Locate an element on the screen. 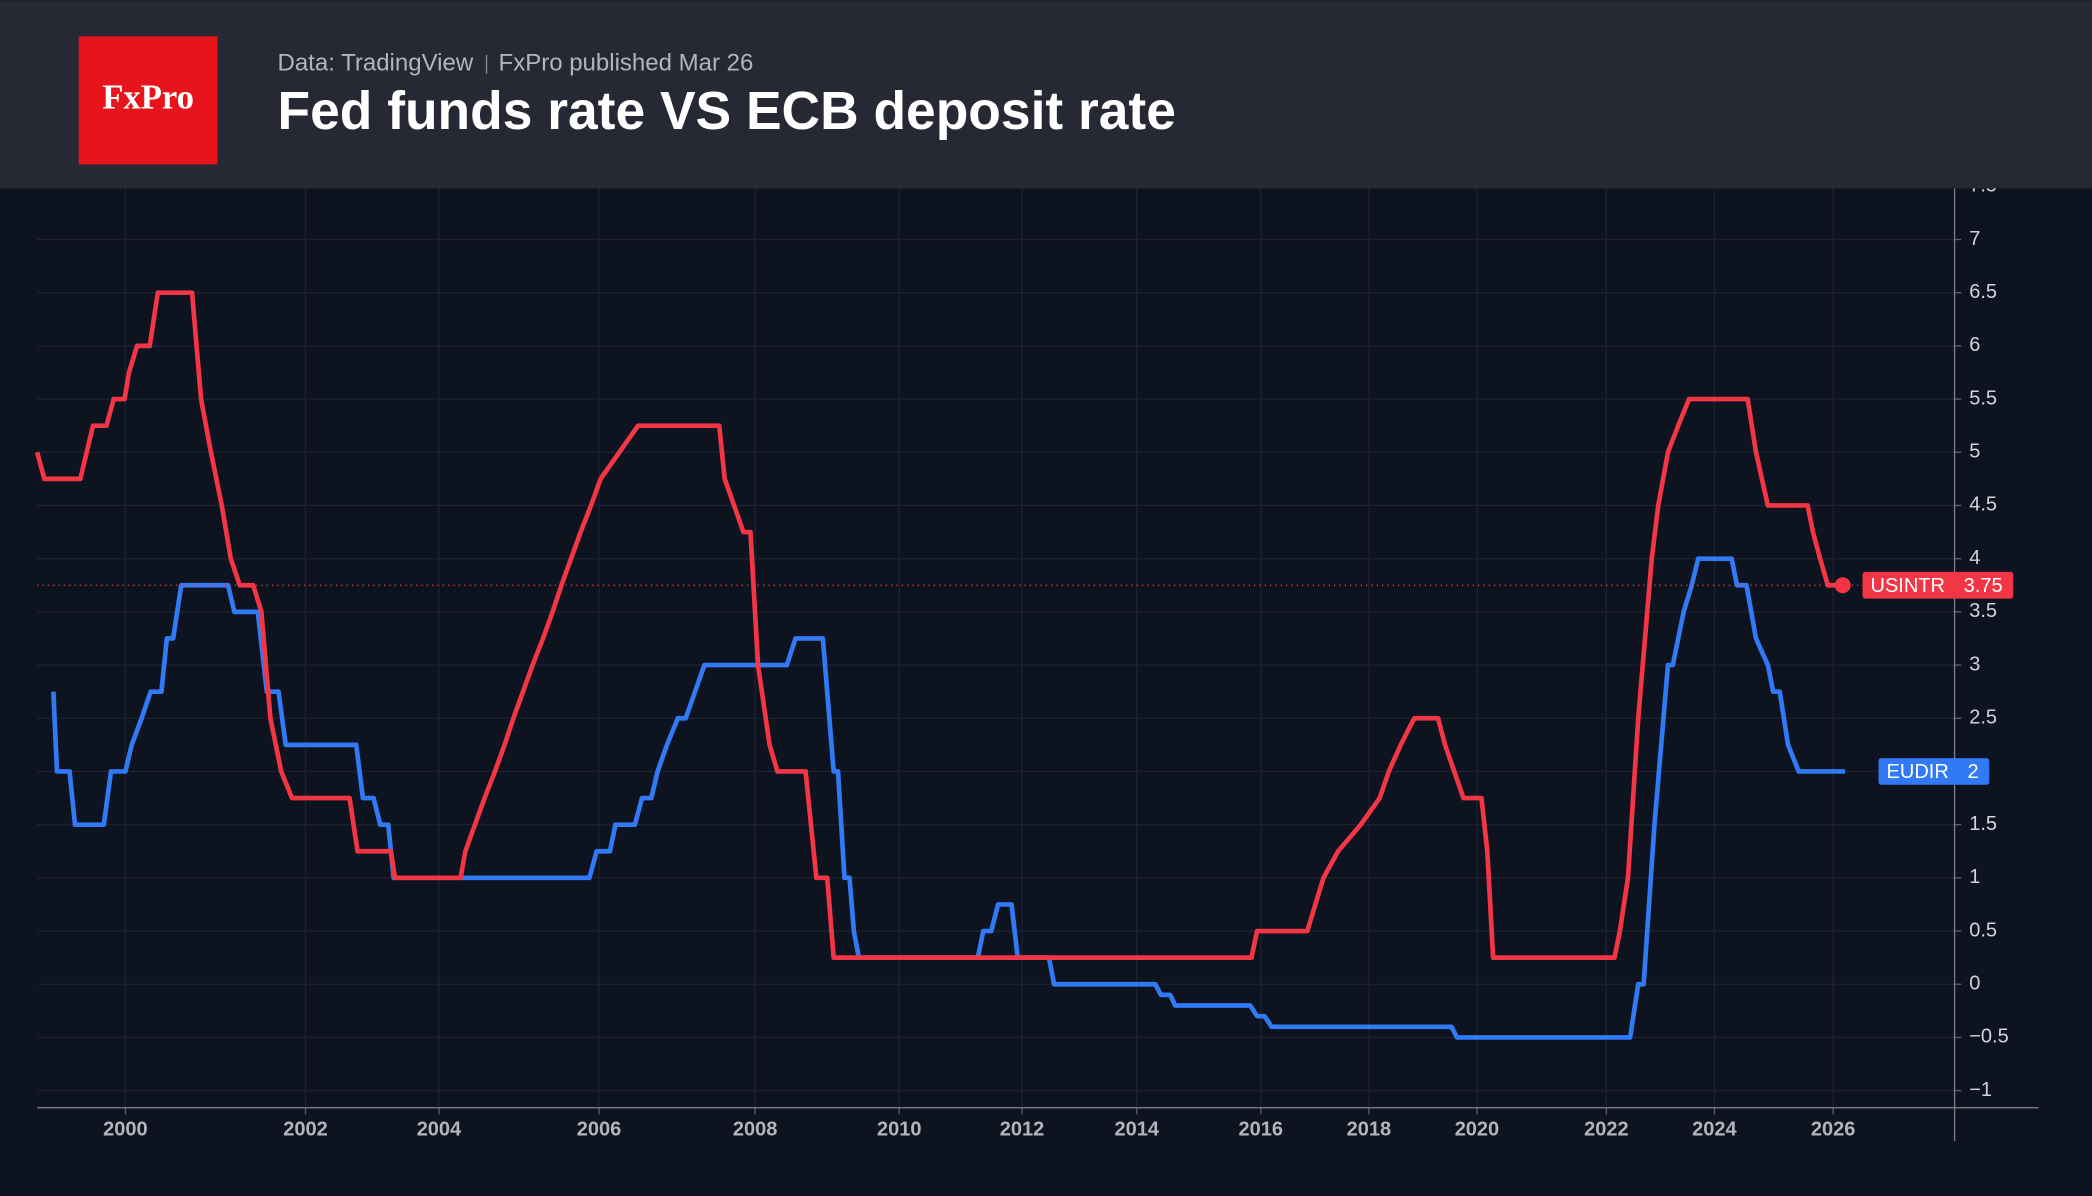 This screenshot has width=2092, height=1196. y-tick-label: 1.5 is located at coordinates (1983, 824).